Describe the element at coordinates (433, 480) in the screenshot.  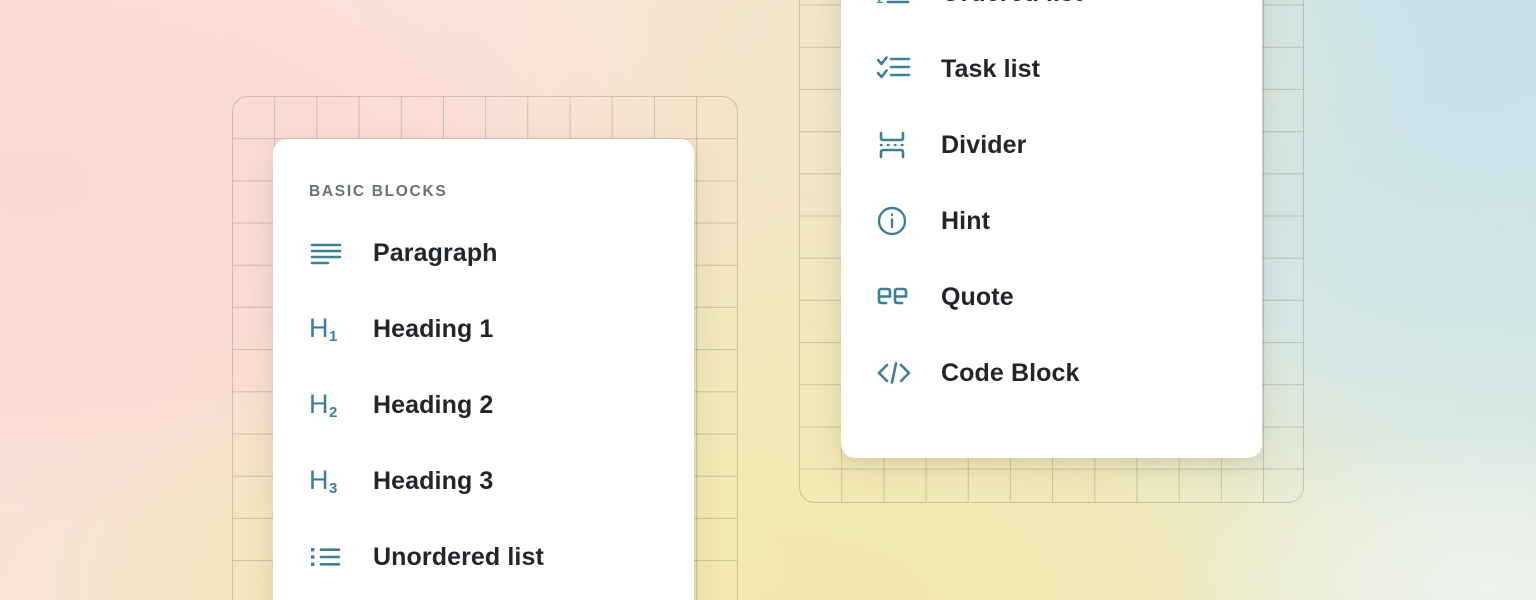
I see `menu-item-label: Heading 3` at that location.